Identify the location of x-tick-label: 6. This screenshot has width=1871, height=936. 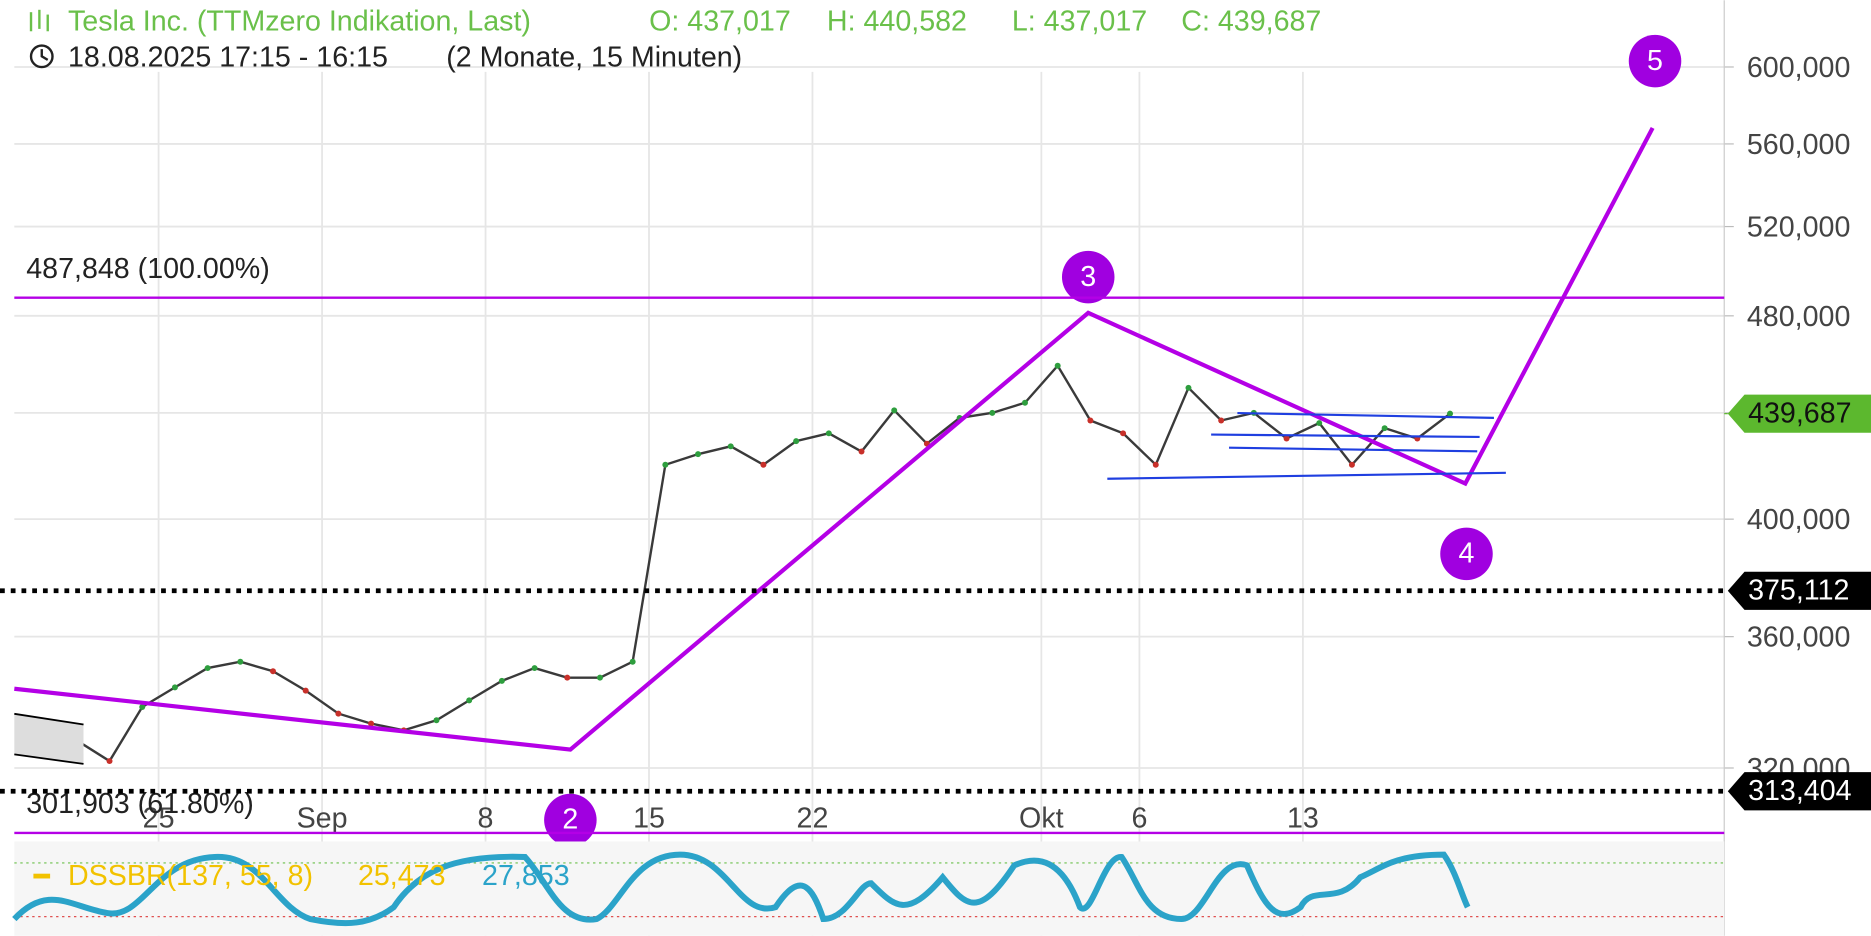
(1139, 819).